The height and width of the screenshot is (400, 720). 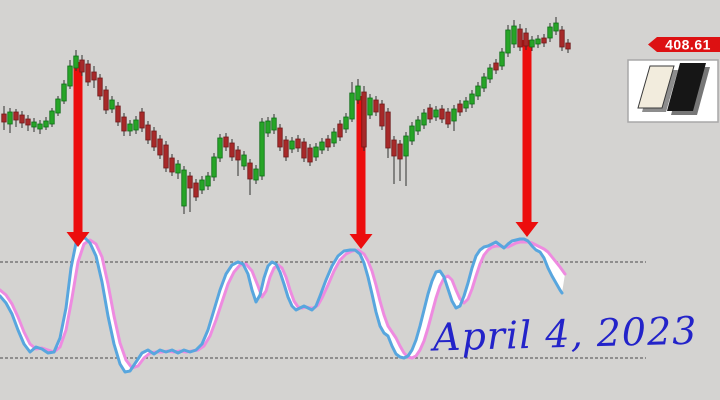 I want to click on price-tag: 408.61, so click(x=684, y=45).